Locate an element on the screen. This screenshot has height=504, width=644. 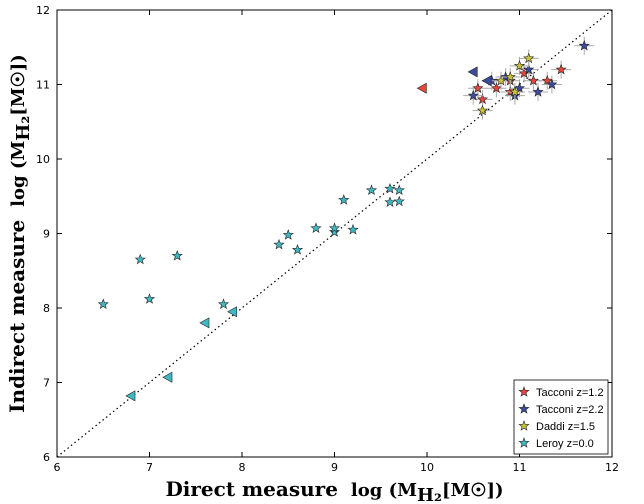
x-tick-label: 7 is located at coordinates (149, 467).